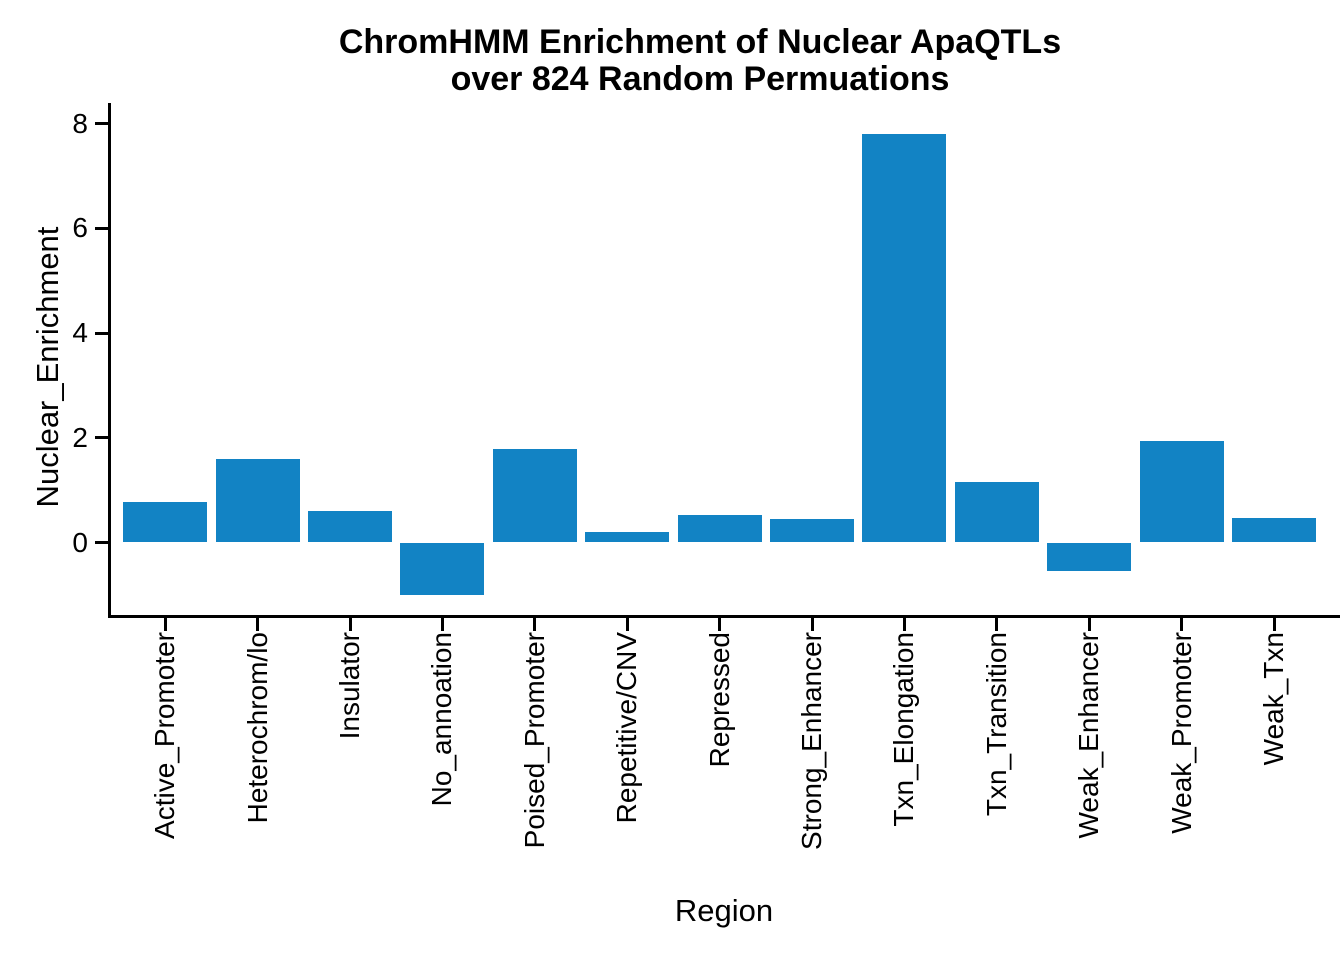  I want to click on bar-weak-enhancer, so click(1089, 557).